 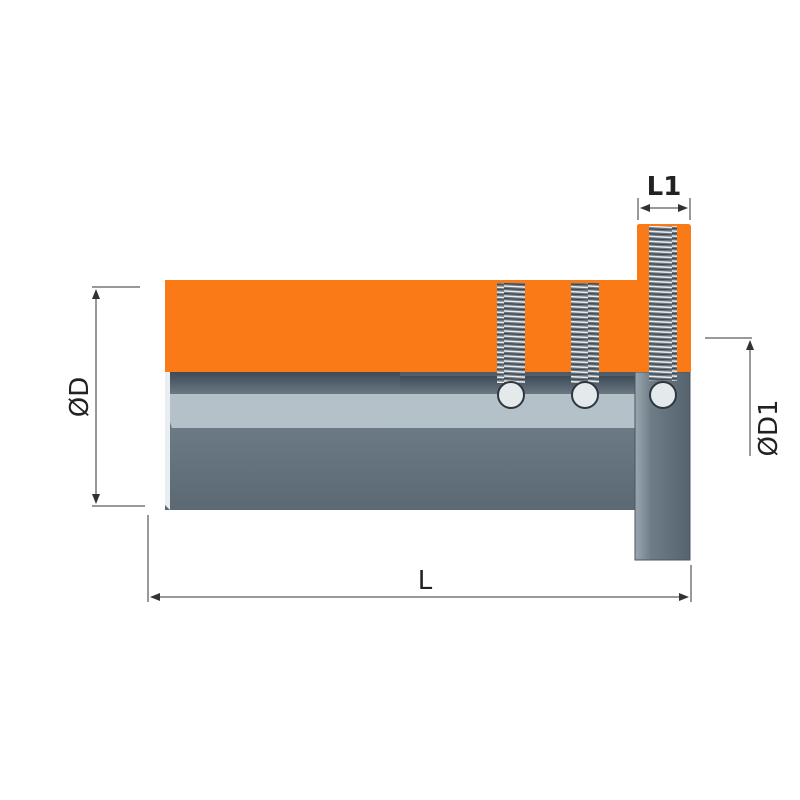 What do you see at coordinates (401, 411) in the screenshot?
I see `sleeve-light-band` at bounding box center [401, 411].